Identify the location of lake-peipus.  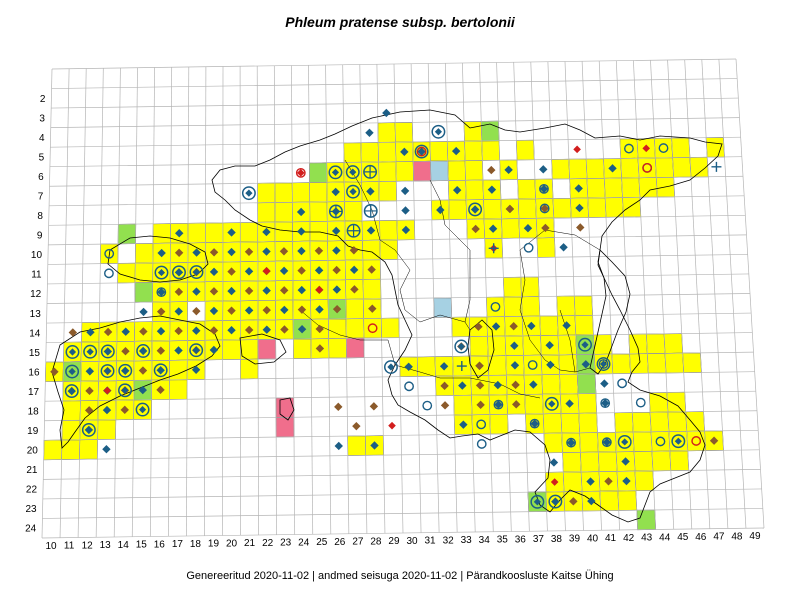
(610, 312).